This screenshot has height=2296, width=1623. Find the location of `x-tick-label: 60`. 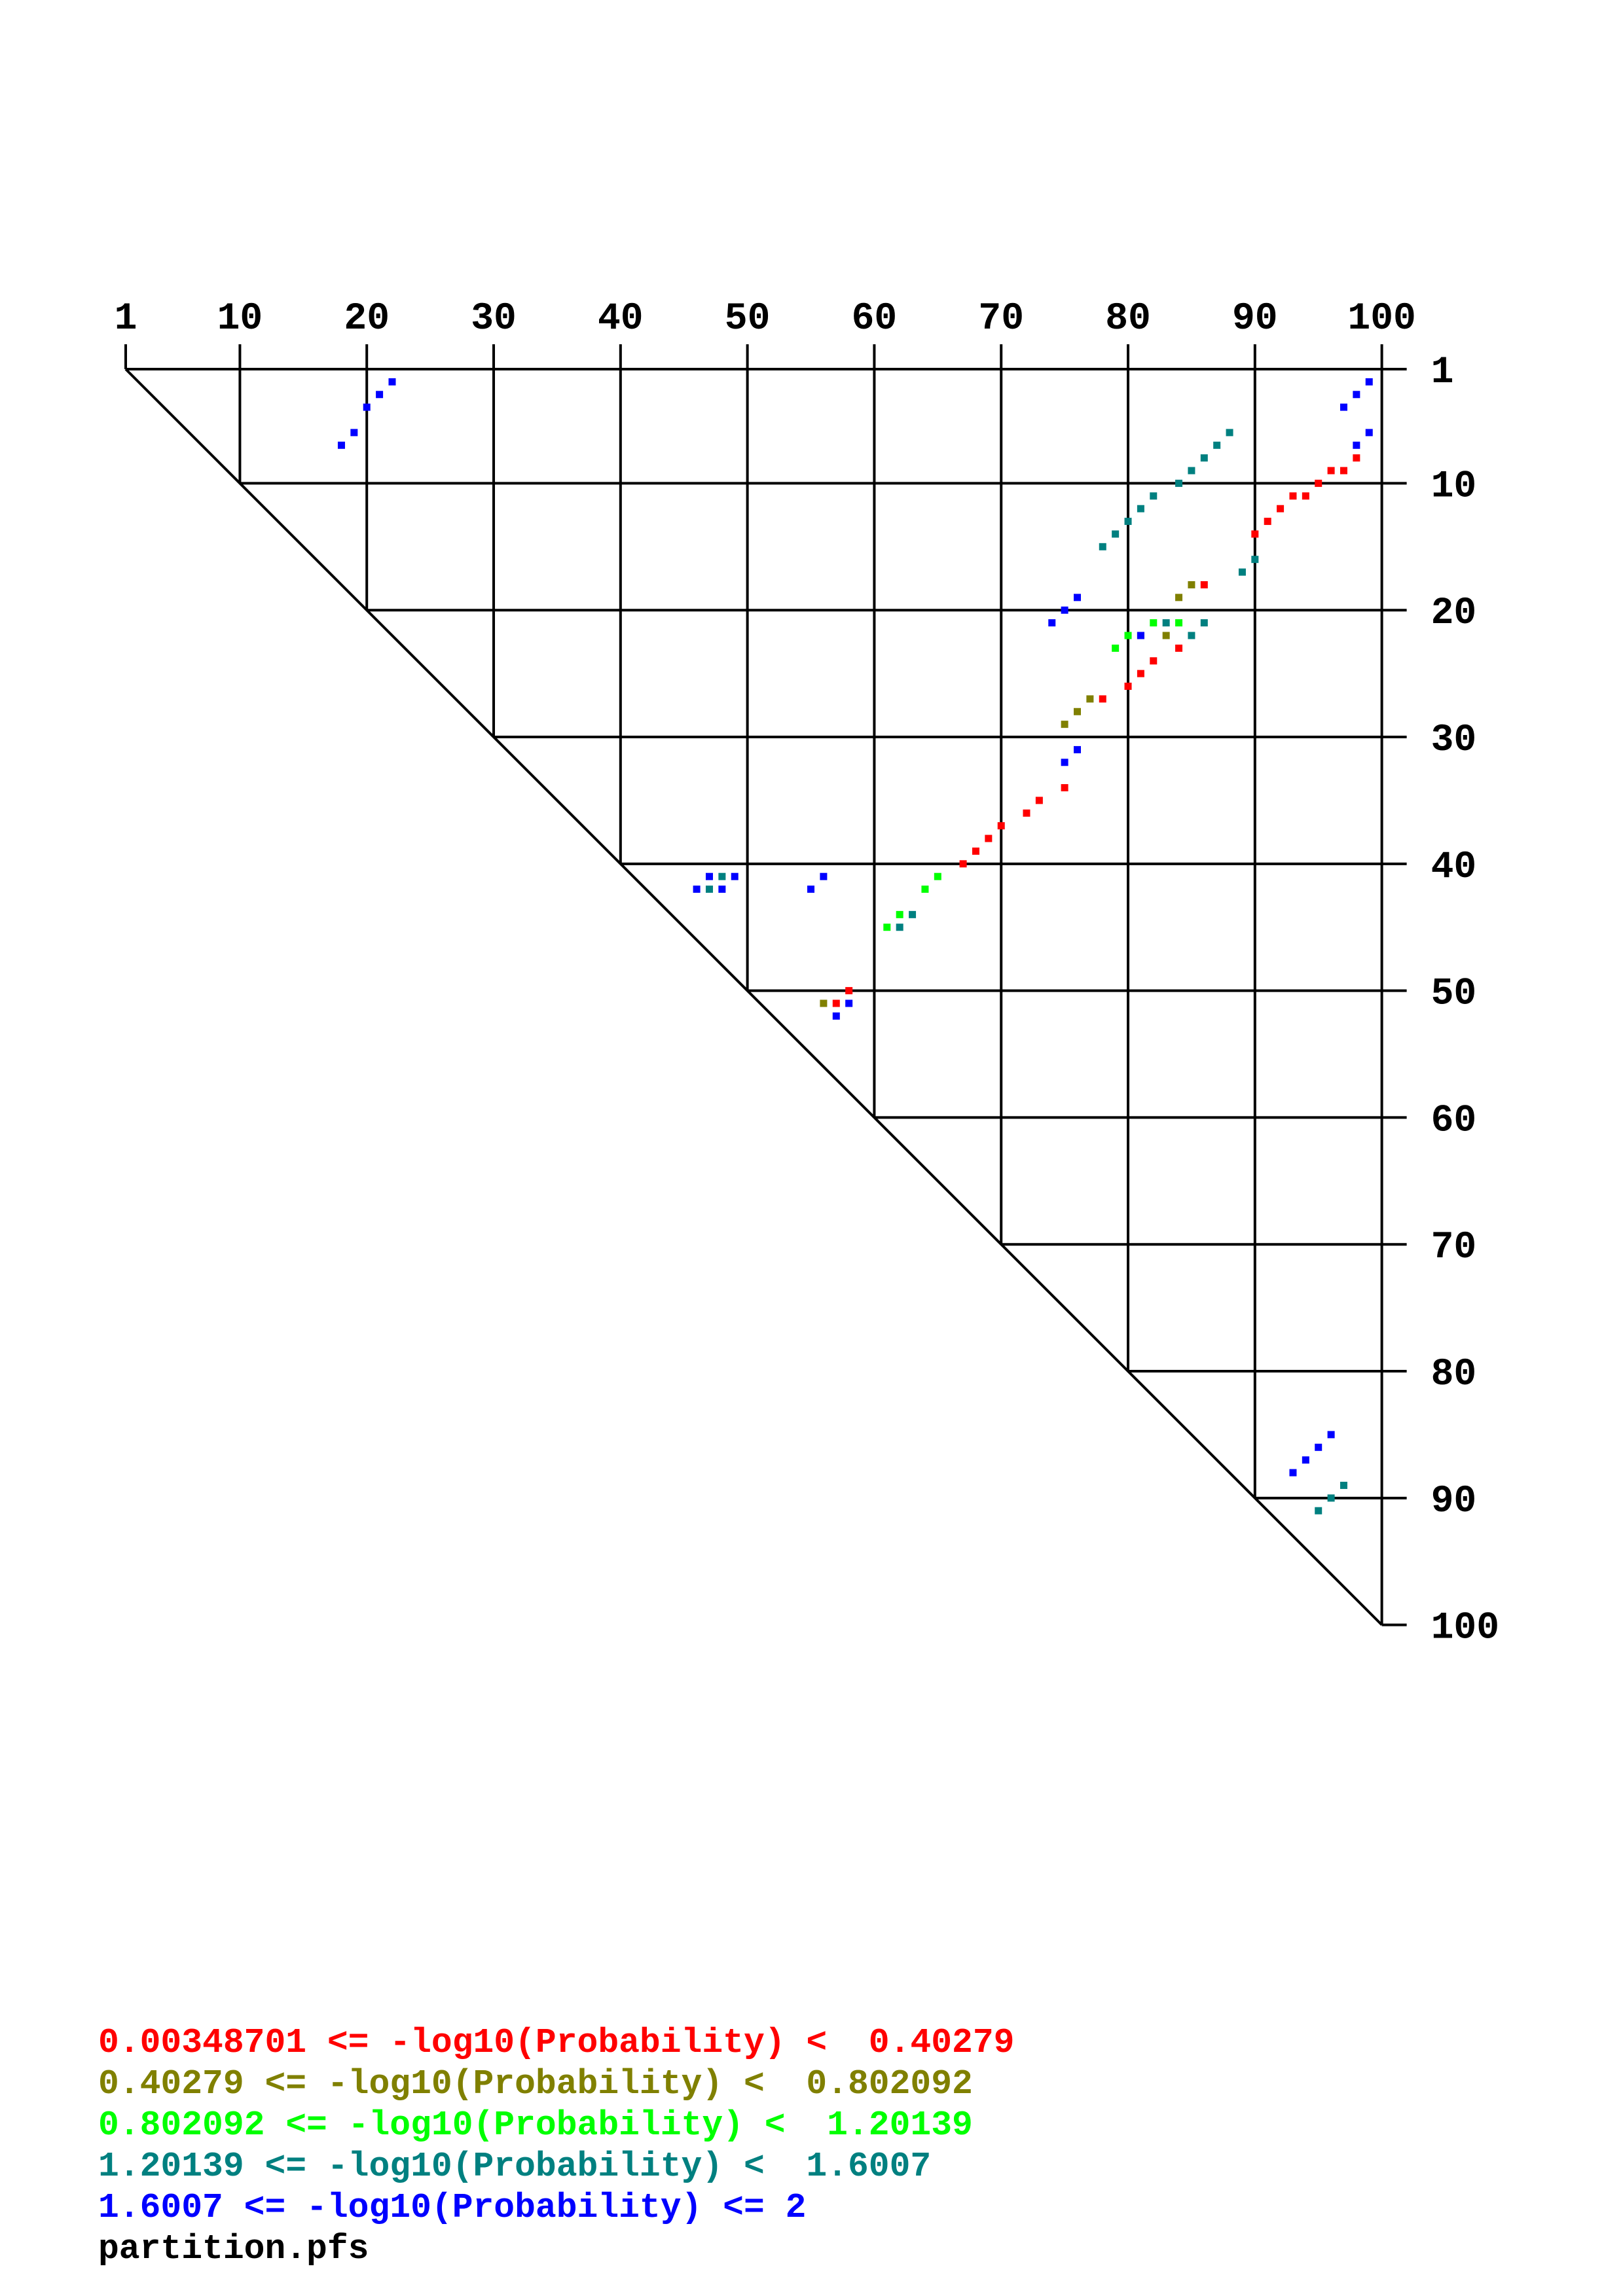

x-tick-label: 60 is located at coordinates (875, 319).